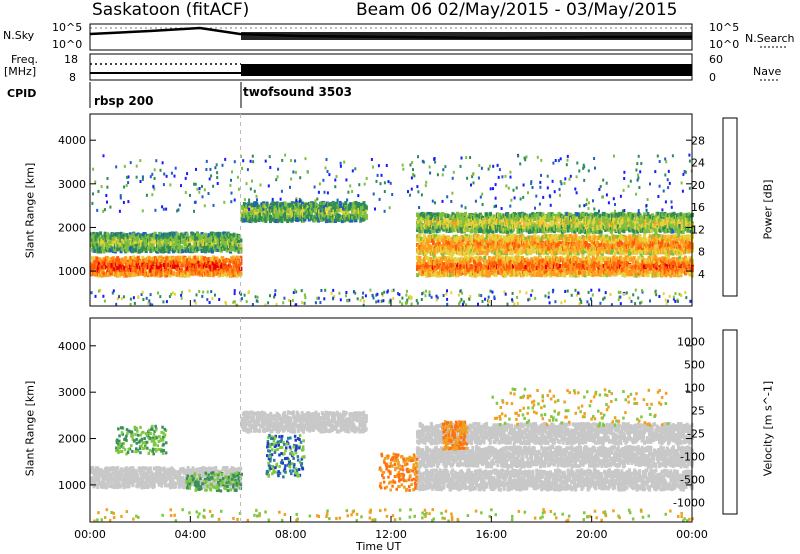 The width and height of the screenshot is (800, 554). I want to click on nsky-label: N.Sky, so click(19, 35).